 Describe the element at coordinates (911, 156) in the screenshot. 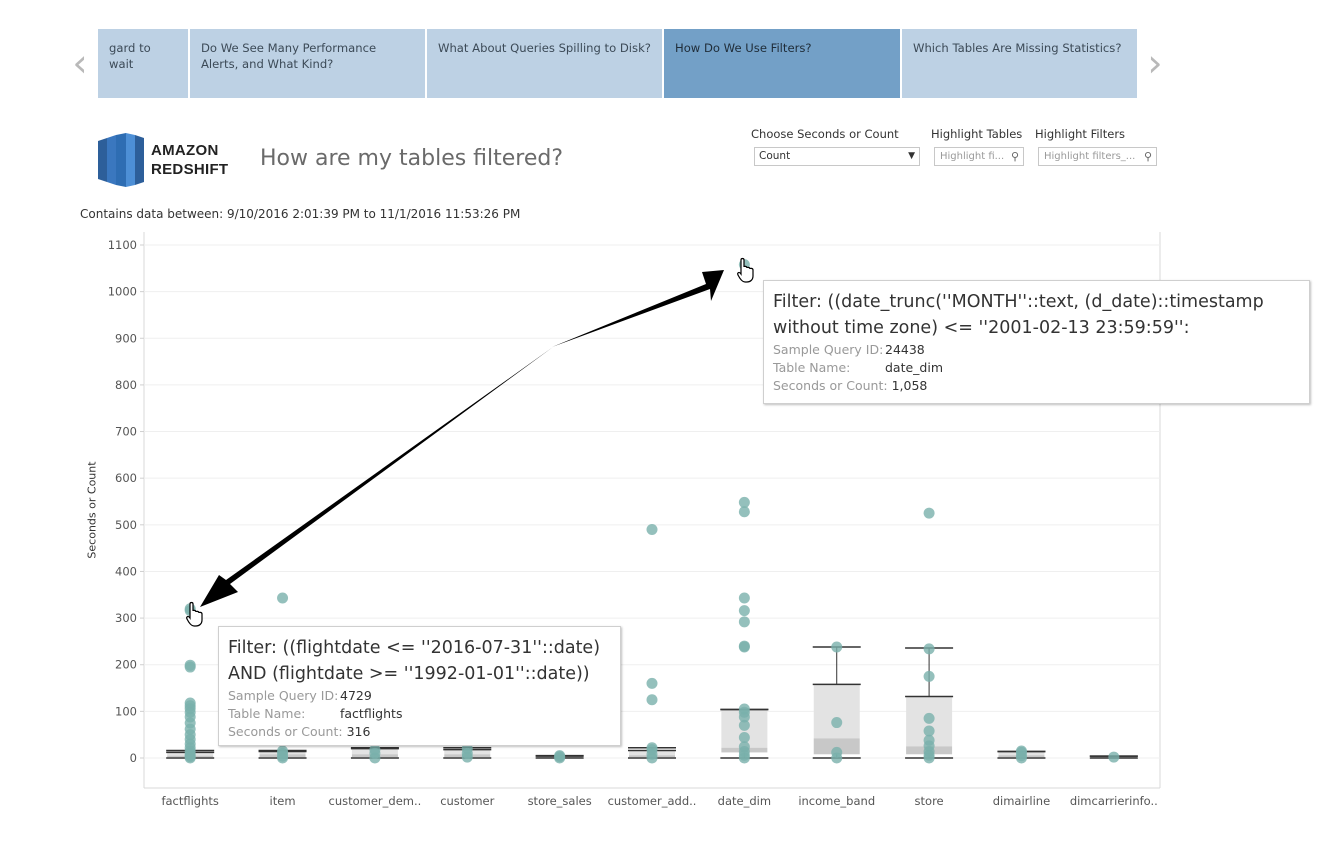

I see `dropdown-arrow-icon: ▼` at that location.